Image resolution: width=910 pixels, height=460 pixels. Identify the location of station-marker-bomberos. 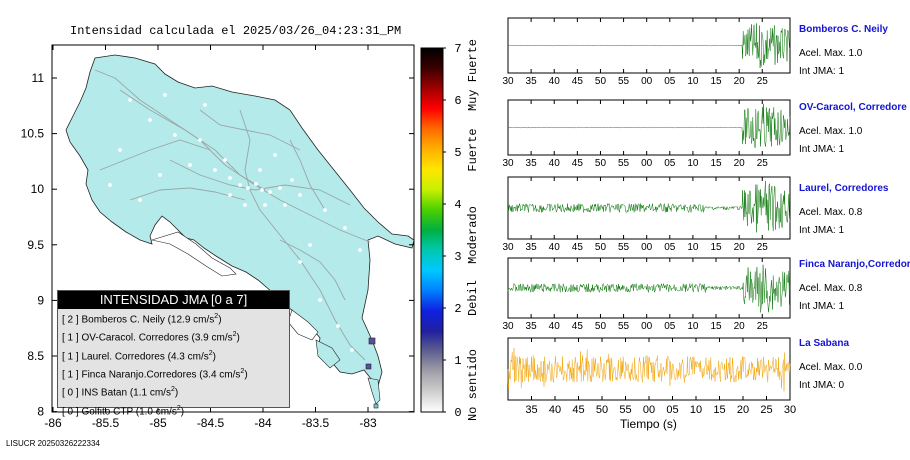
(372, 341).